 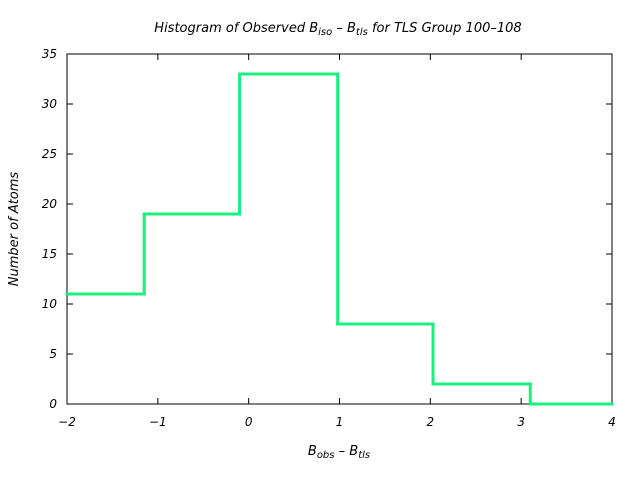 What do you see at coordinates (49, 254) in the screenshot?
I see `y-tick-label: 15` at bounding box center [49, 254].